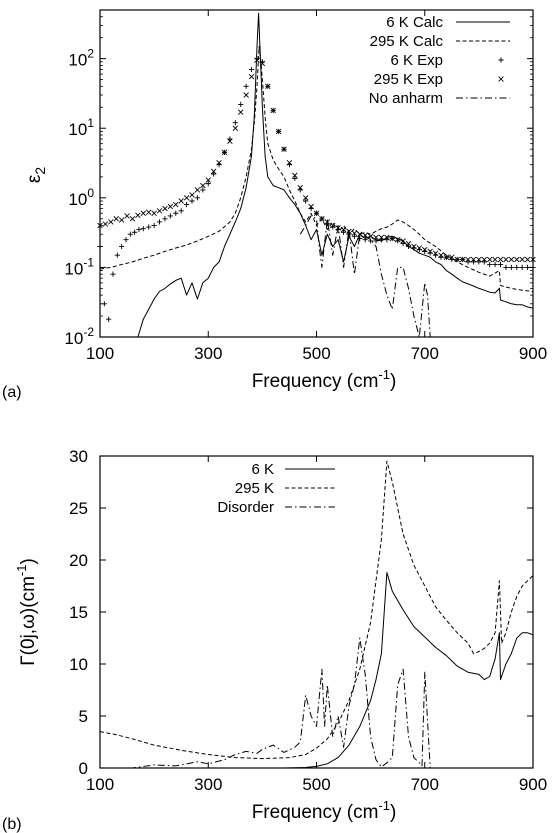  Describe the element at coordinates (83, 716) in the screenshot. I see `panel-b-y-tick-label-1: 5` at that location.